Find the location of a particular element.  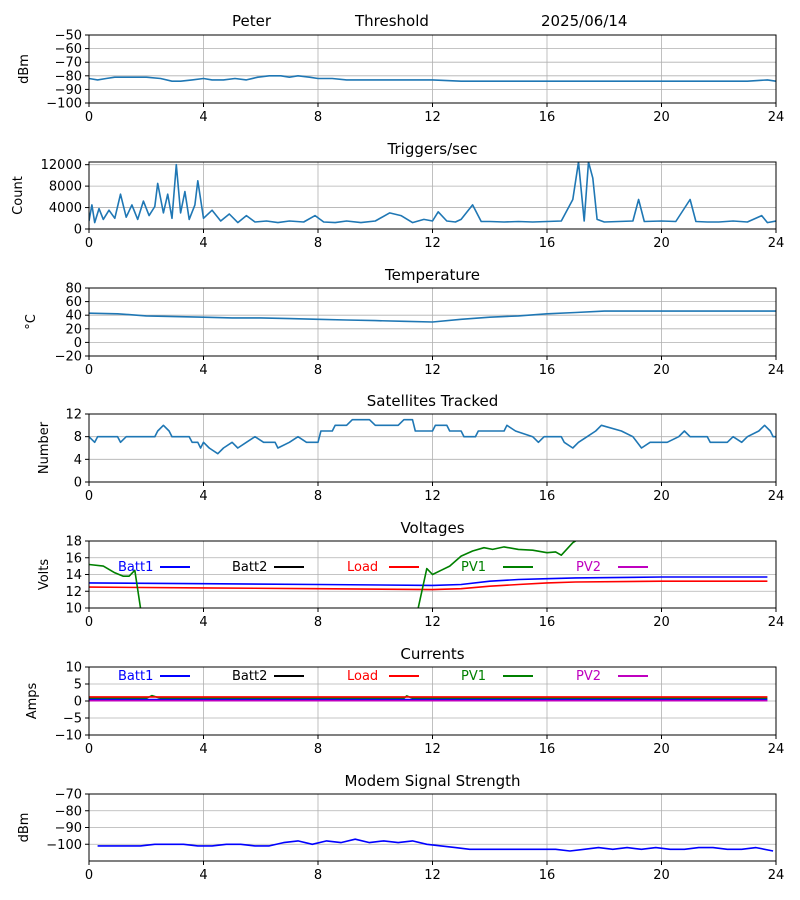

chart-title: Triggers/sec is located at coordinates (432, 149).